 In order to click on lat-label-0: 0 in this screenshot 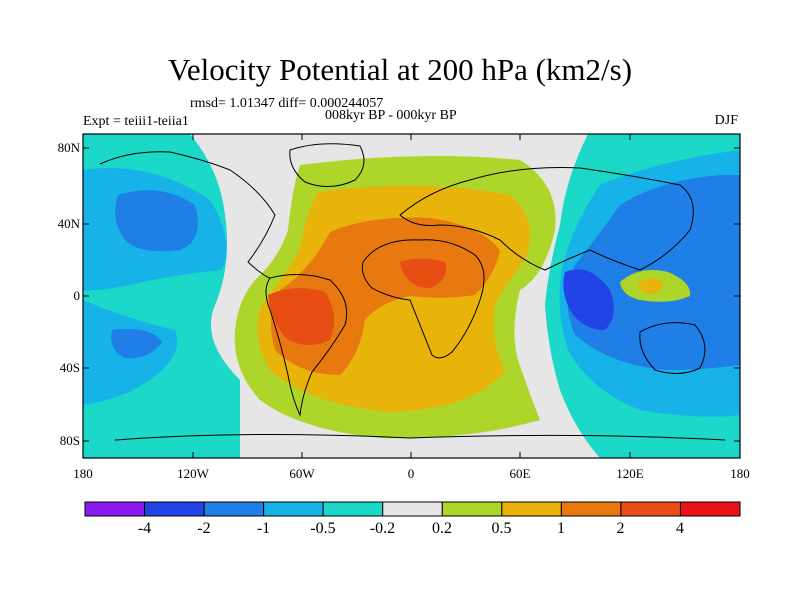, I will do `click(77, 295)`.